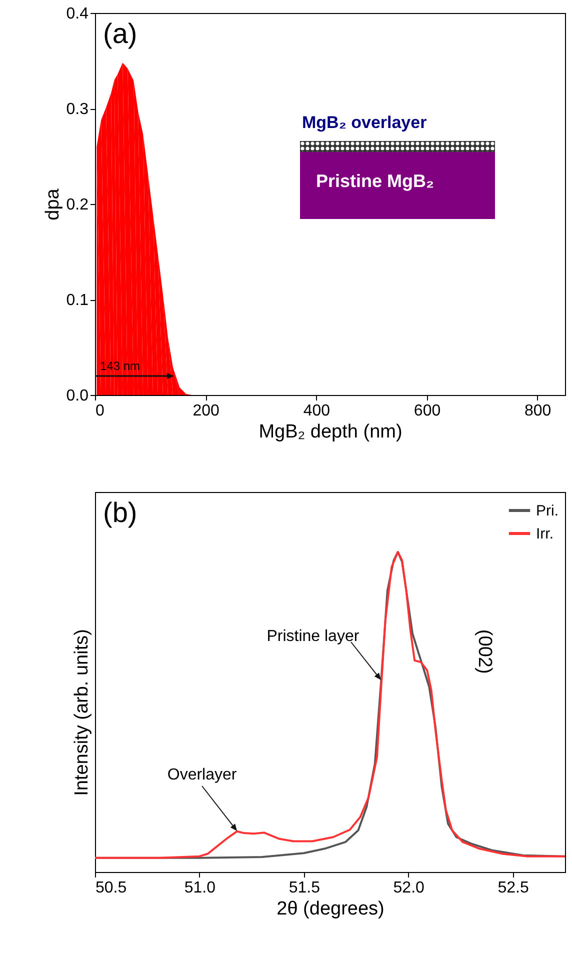 This screenshot has width=572, height=956. What do you see at coordinates (513, 888) in the screenshot?
I see `x-tick-label: 52.5` at bounding box center [513, 888].